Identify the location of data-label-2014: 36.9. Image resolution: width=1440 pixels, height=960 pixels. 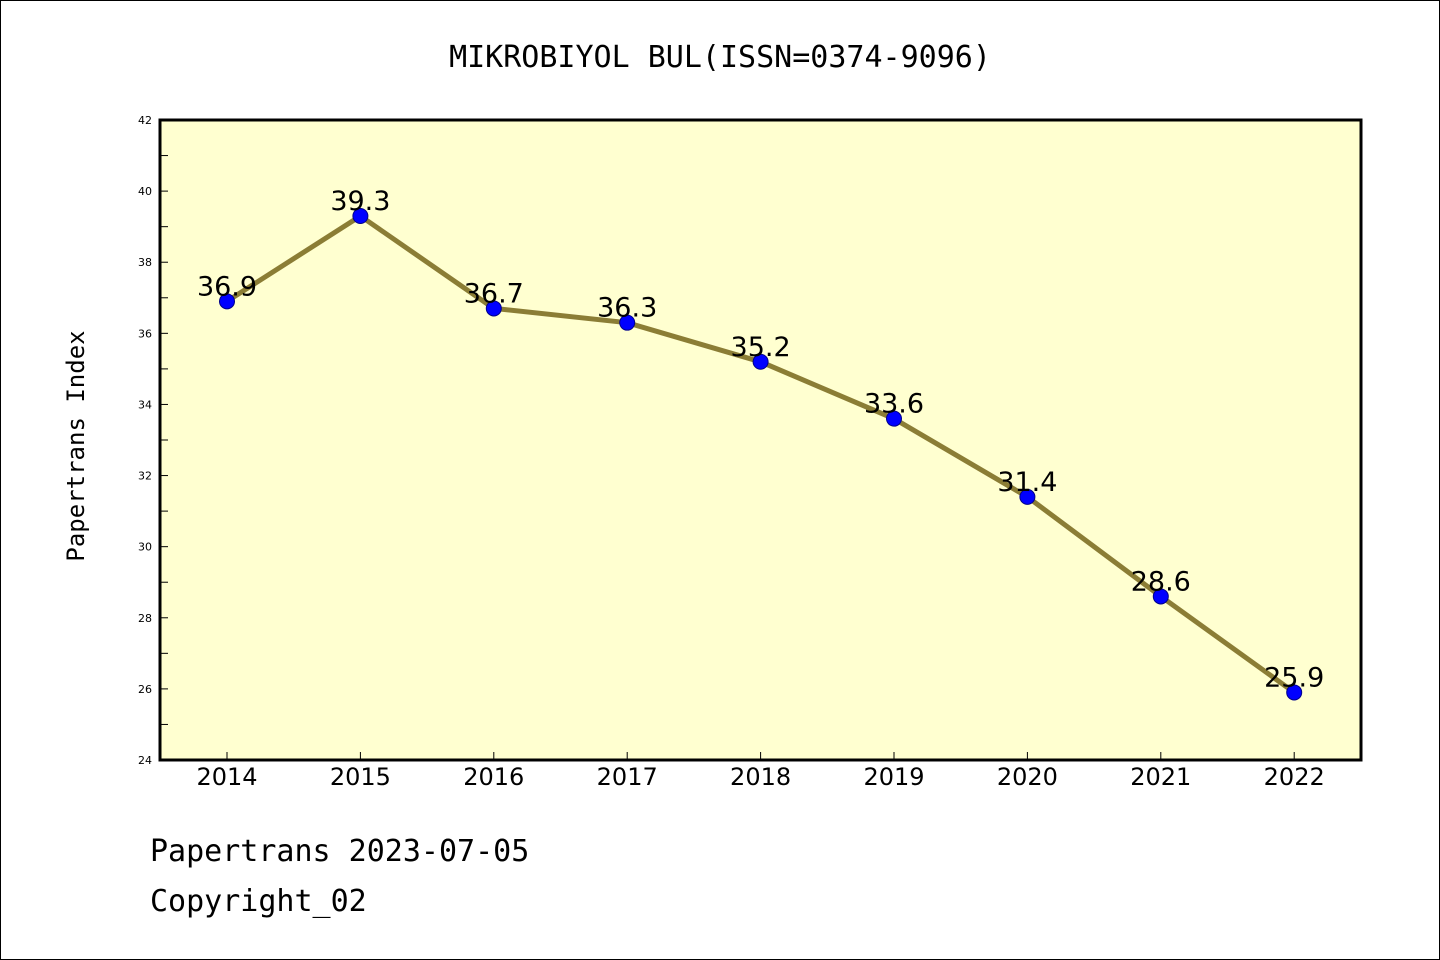
(227, 286).